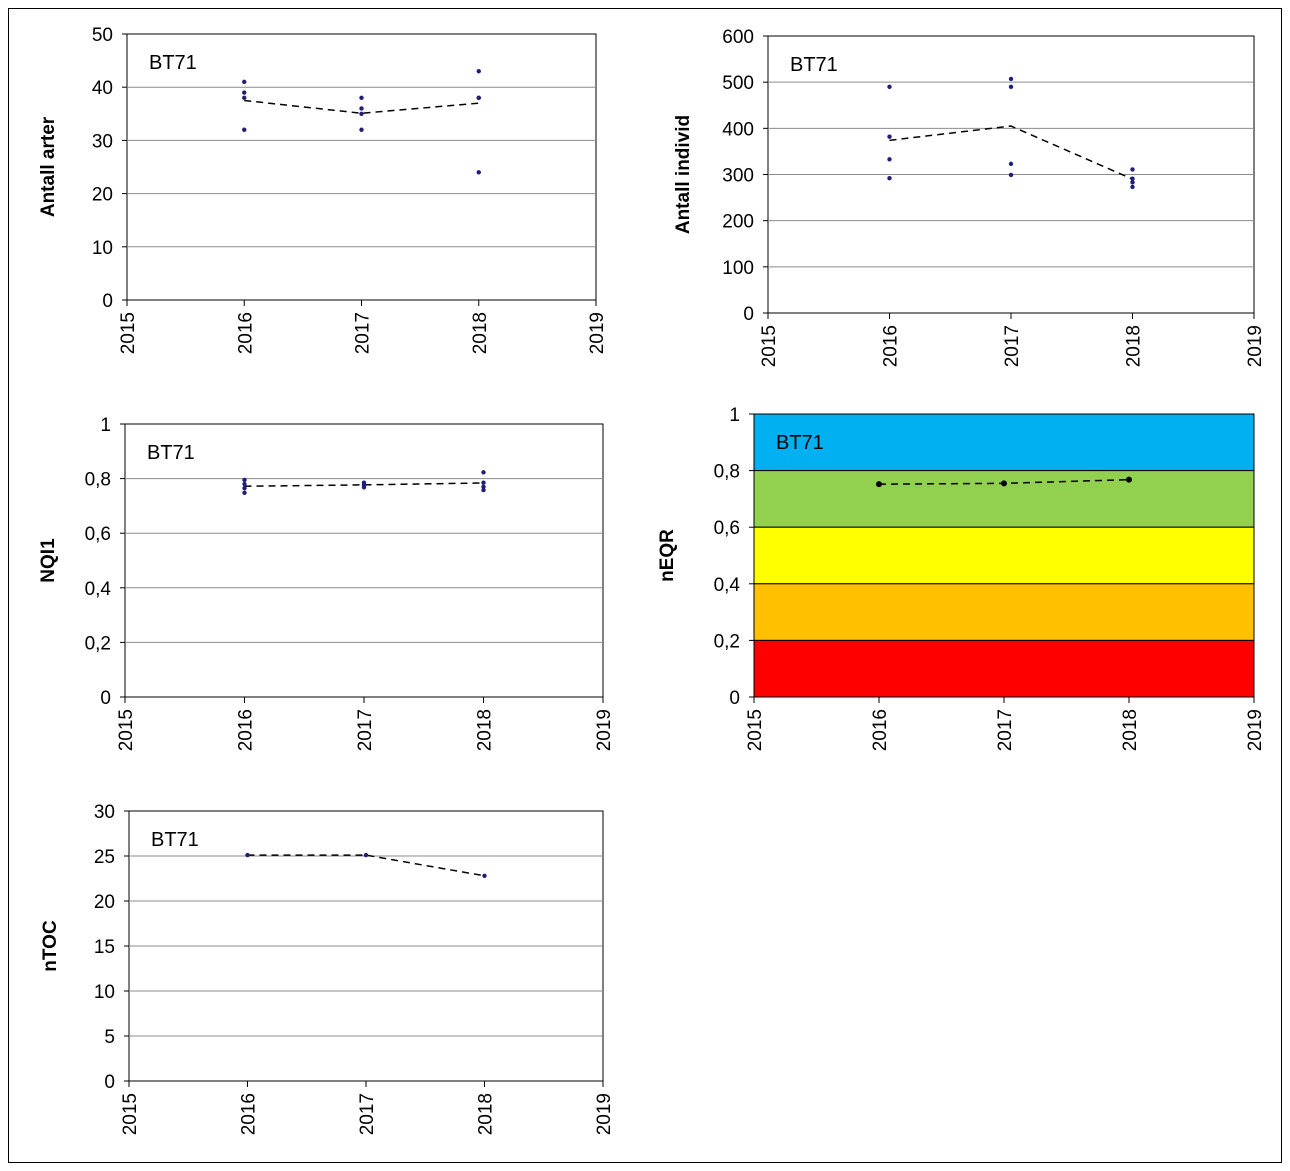 Image resolution: width=1290 pixels, height=1171 pixels. I want to click on plot-area, so click(361, 167).